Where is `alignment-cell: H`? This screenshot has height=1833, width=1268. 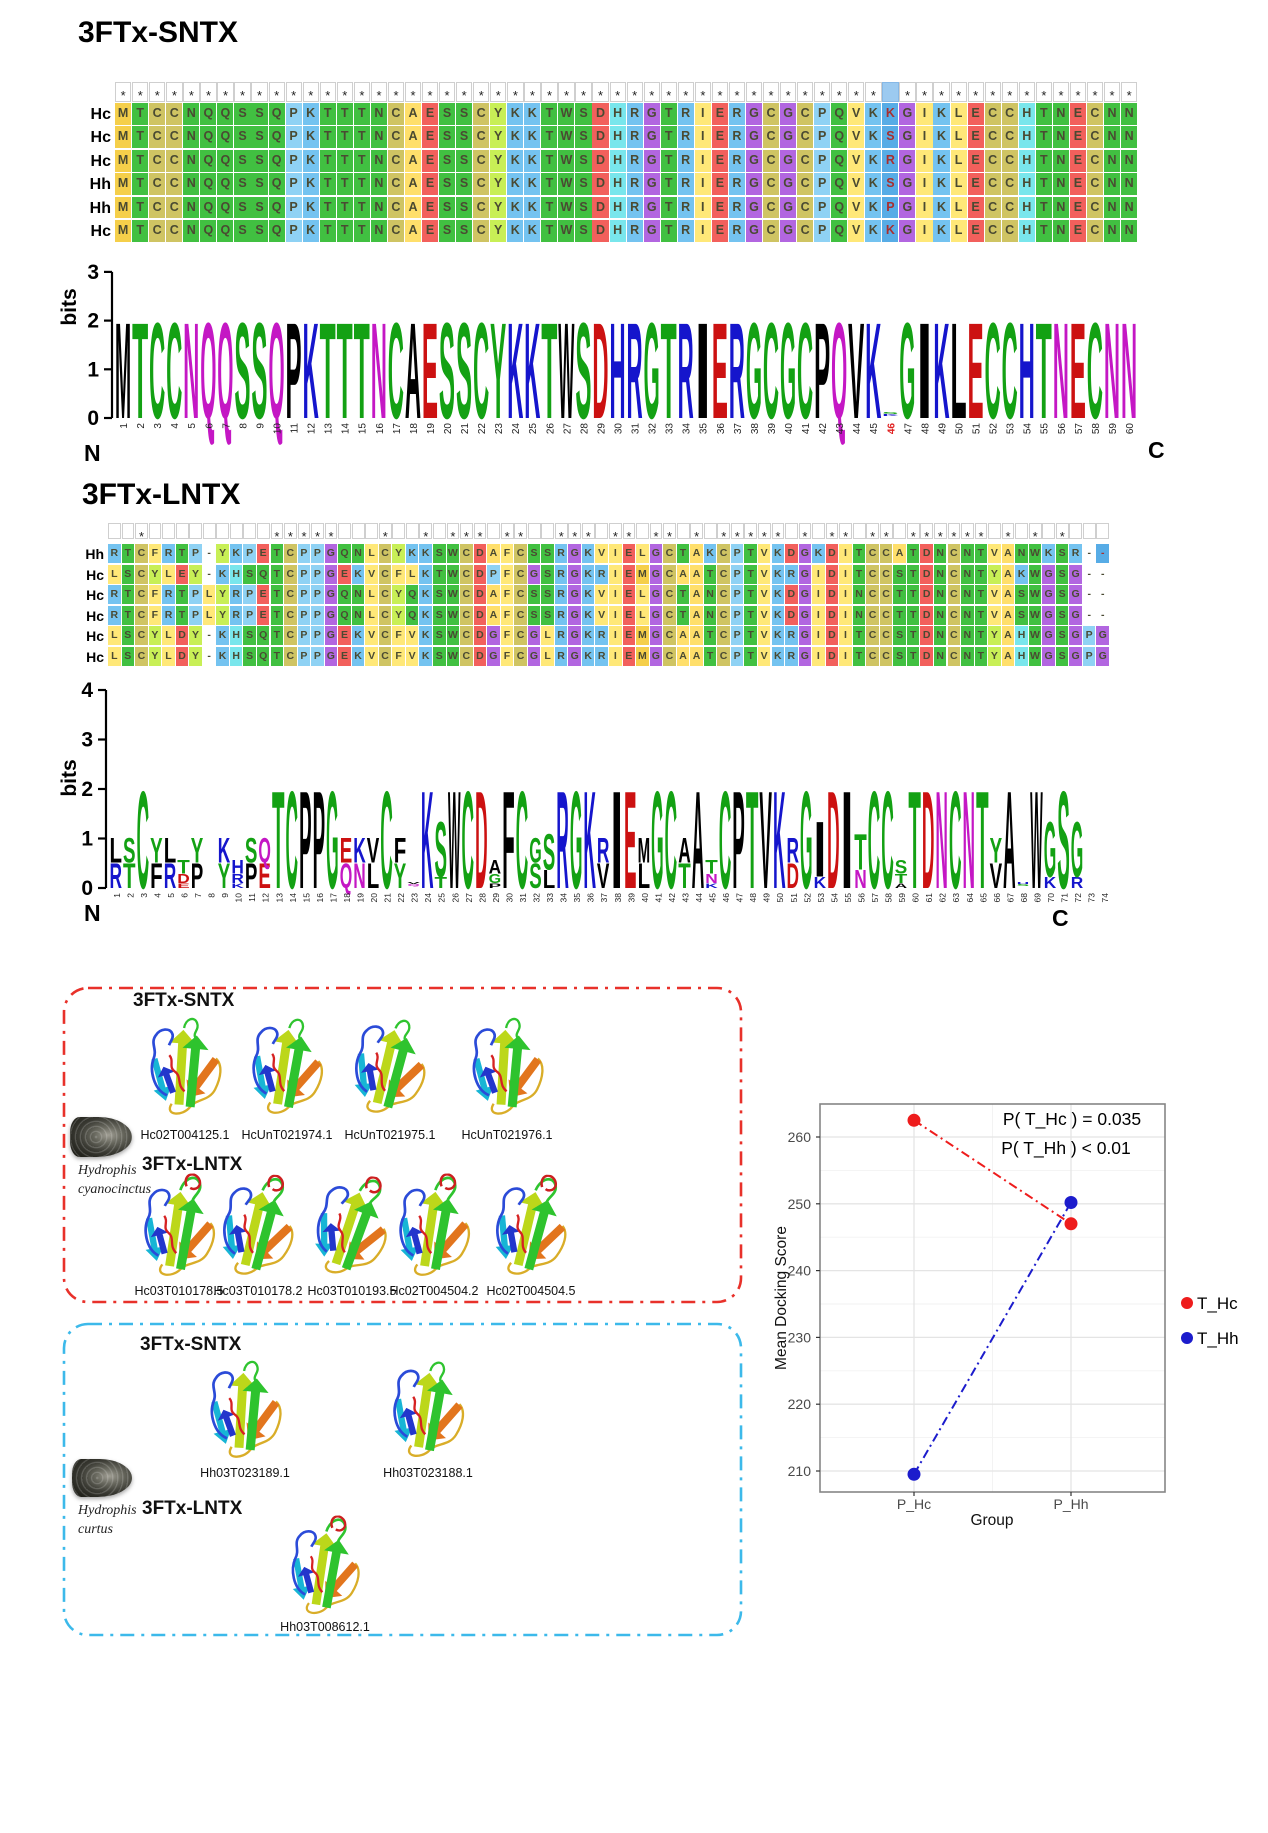
alignment-cell: H is located at coordinates (617, 207).